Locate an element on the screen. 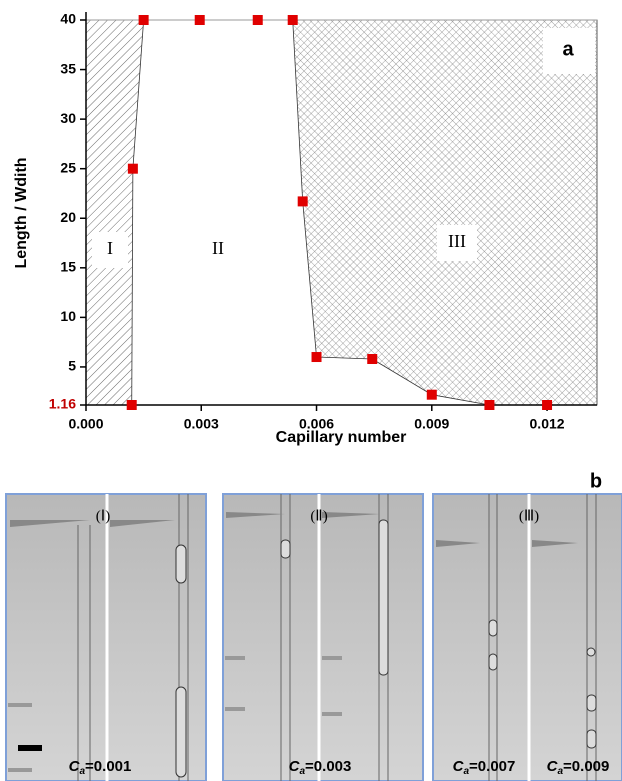 This screenshot has width=622, height=781. y-tick-label: 35 is located at coordinates (68, 68).